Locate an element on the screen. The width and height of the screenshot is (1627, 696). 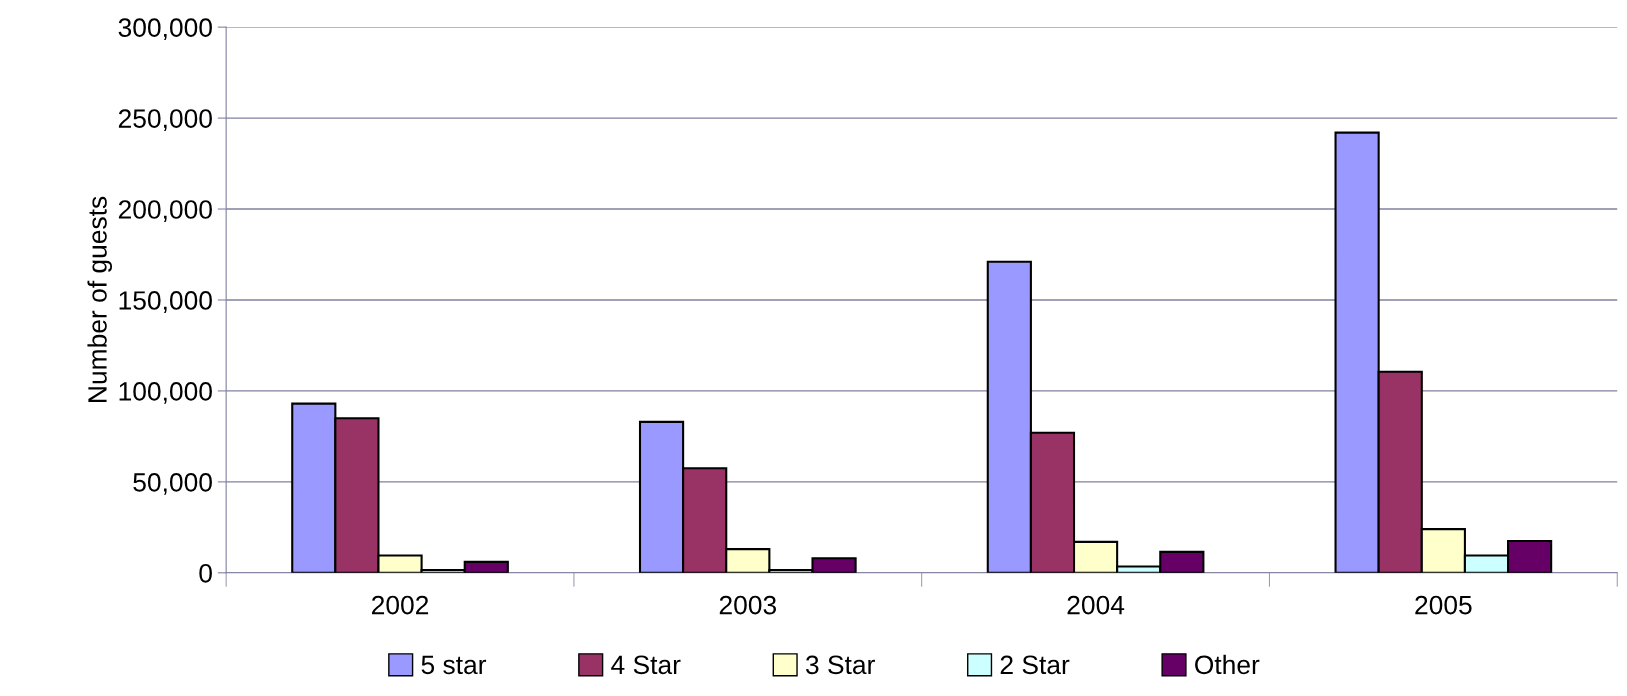
legend-label: 2 Star is located at coordinates (1035, 665).